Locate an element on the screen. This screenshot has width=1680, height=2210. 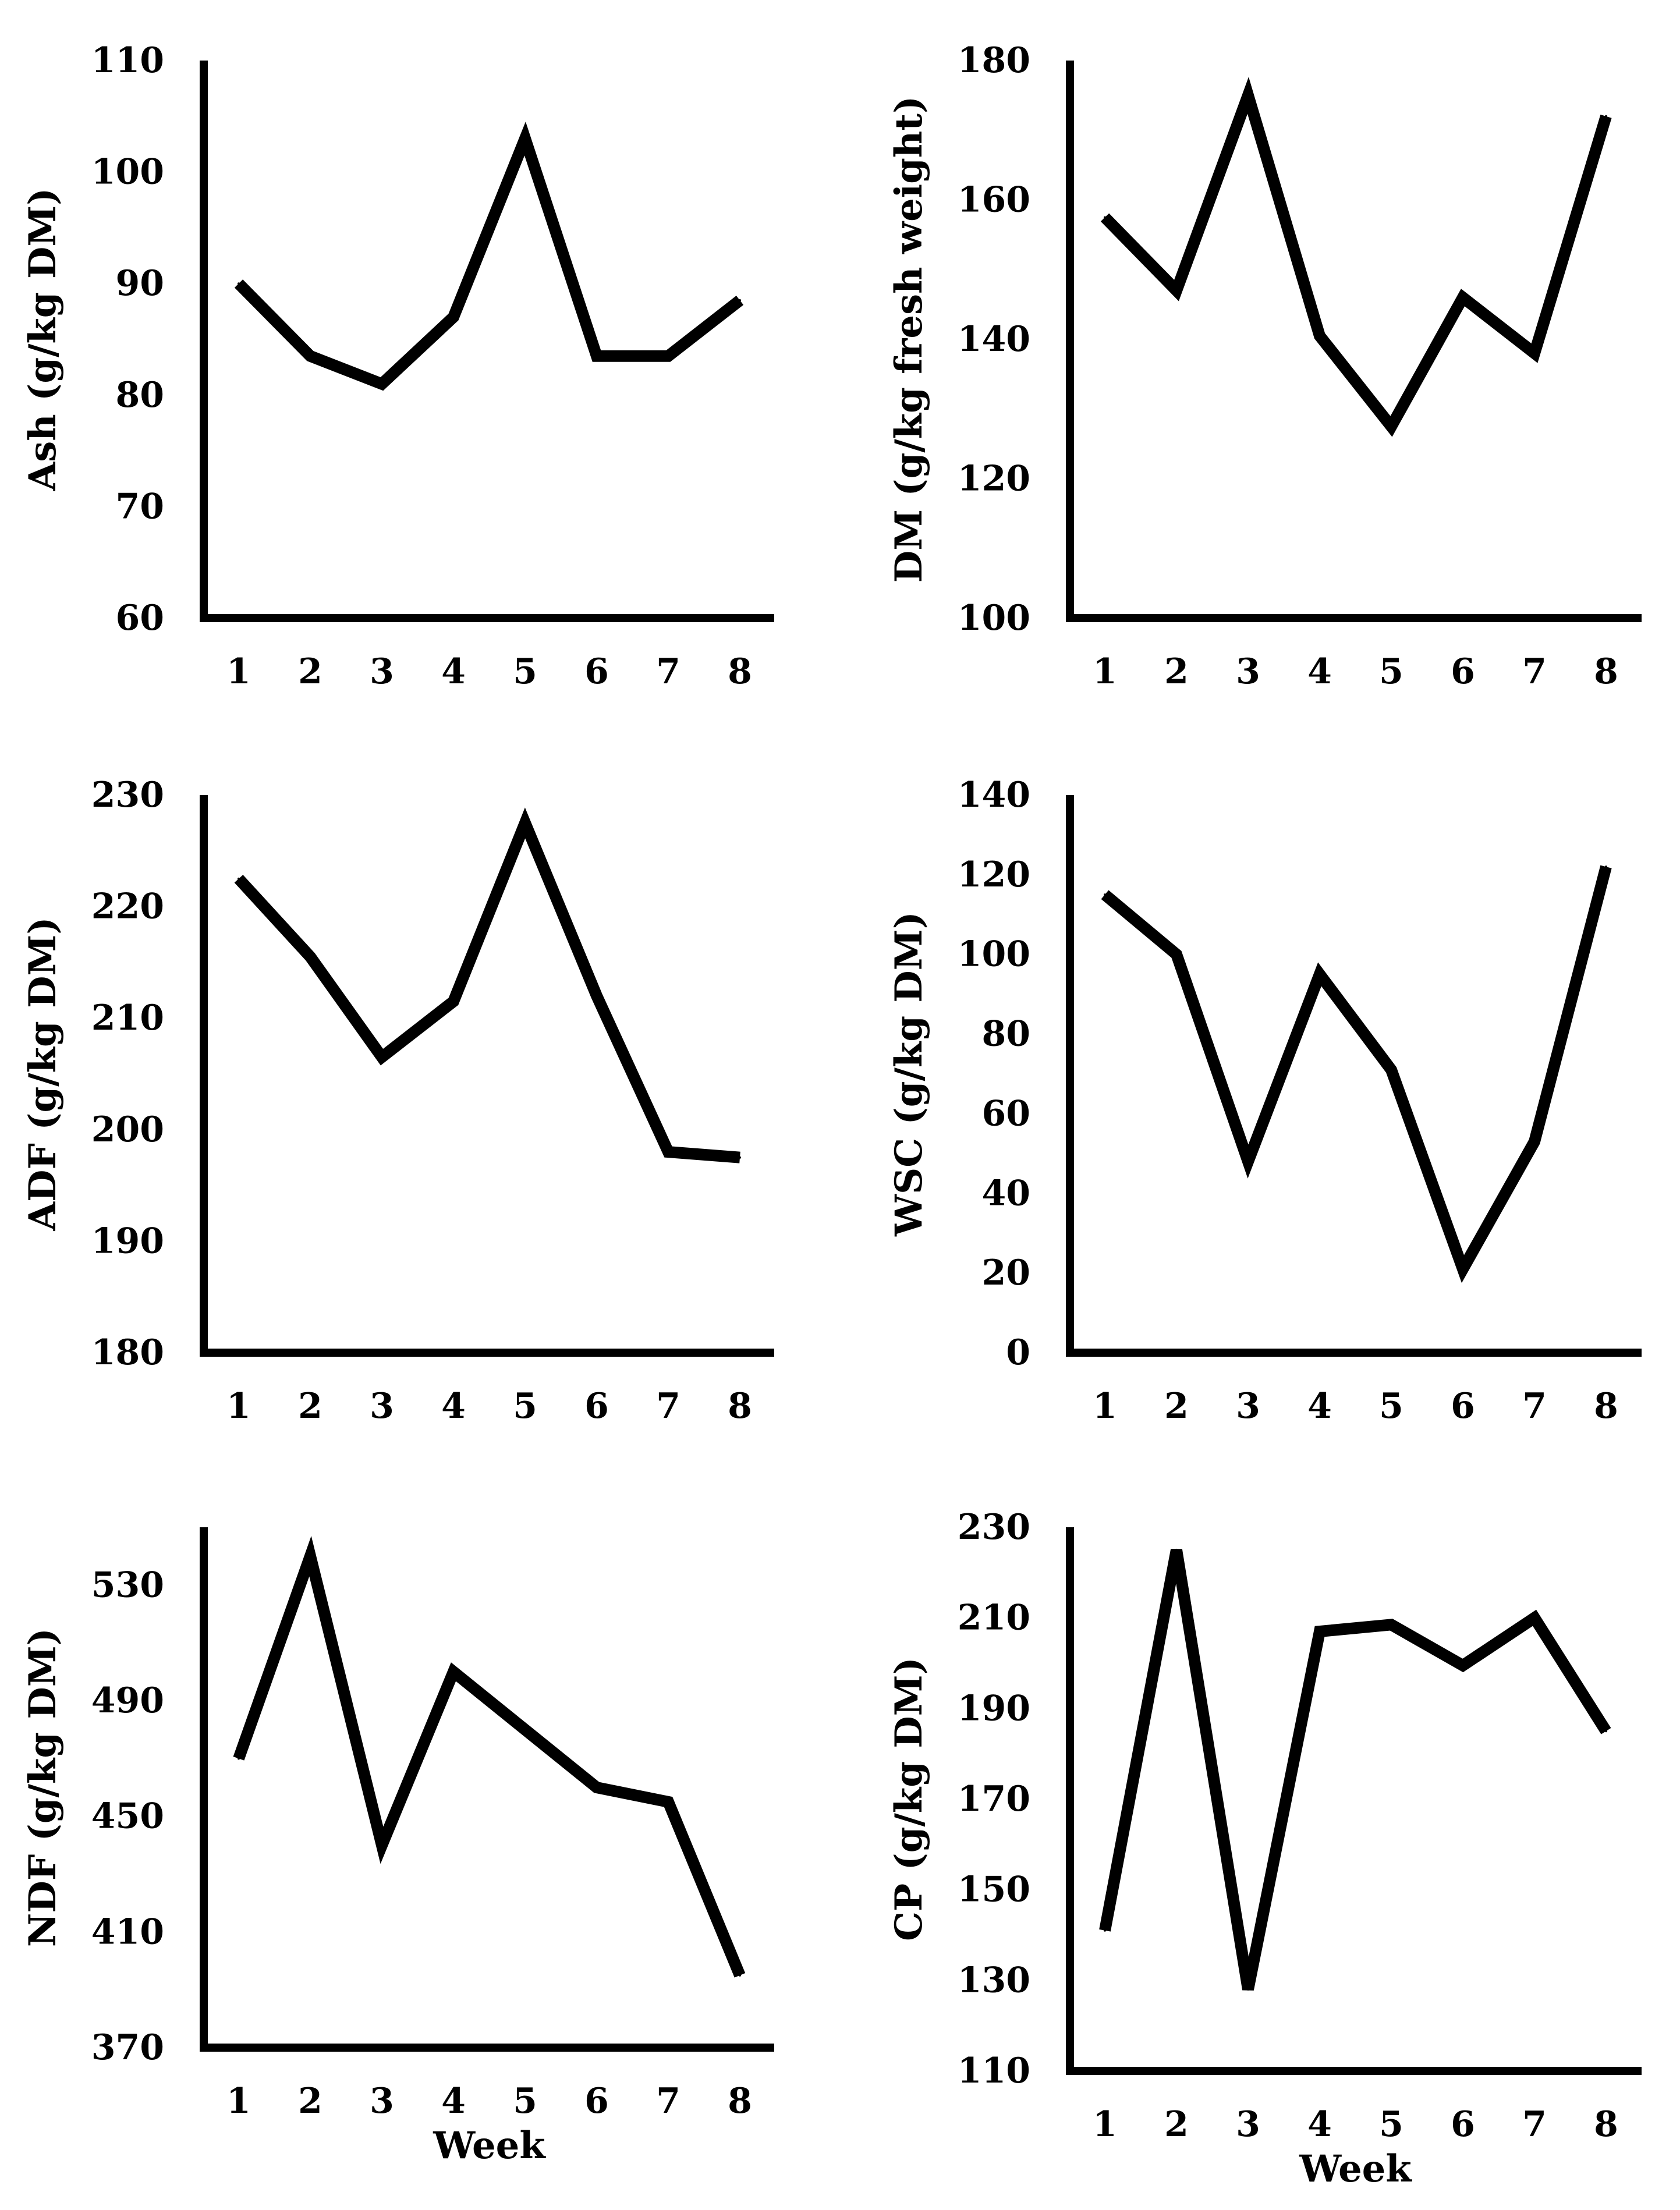
y-tick-label: 140 is located at coordinates (994, 795).